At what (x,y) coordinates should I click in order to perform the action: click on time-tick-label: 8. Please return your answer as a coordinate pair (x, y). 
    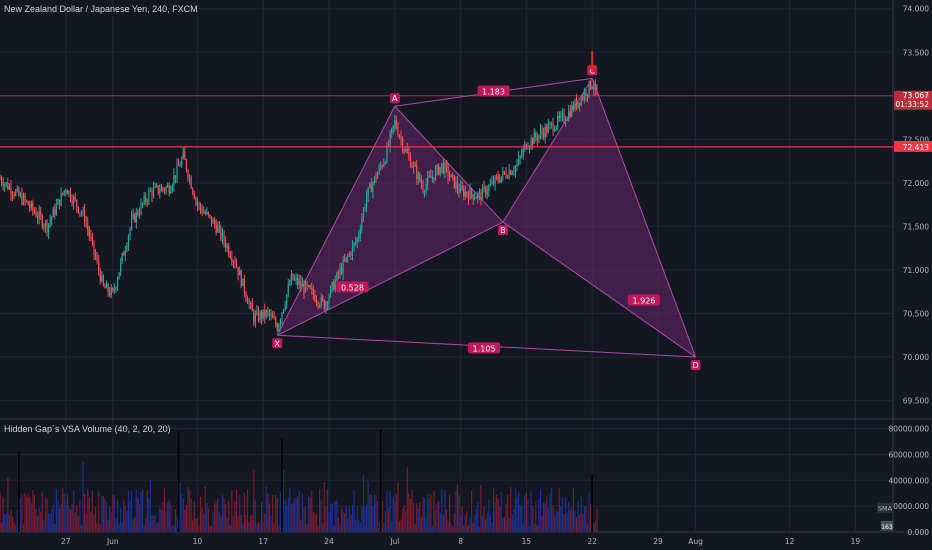
    Looking at the image, I should click on (460, 541).